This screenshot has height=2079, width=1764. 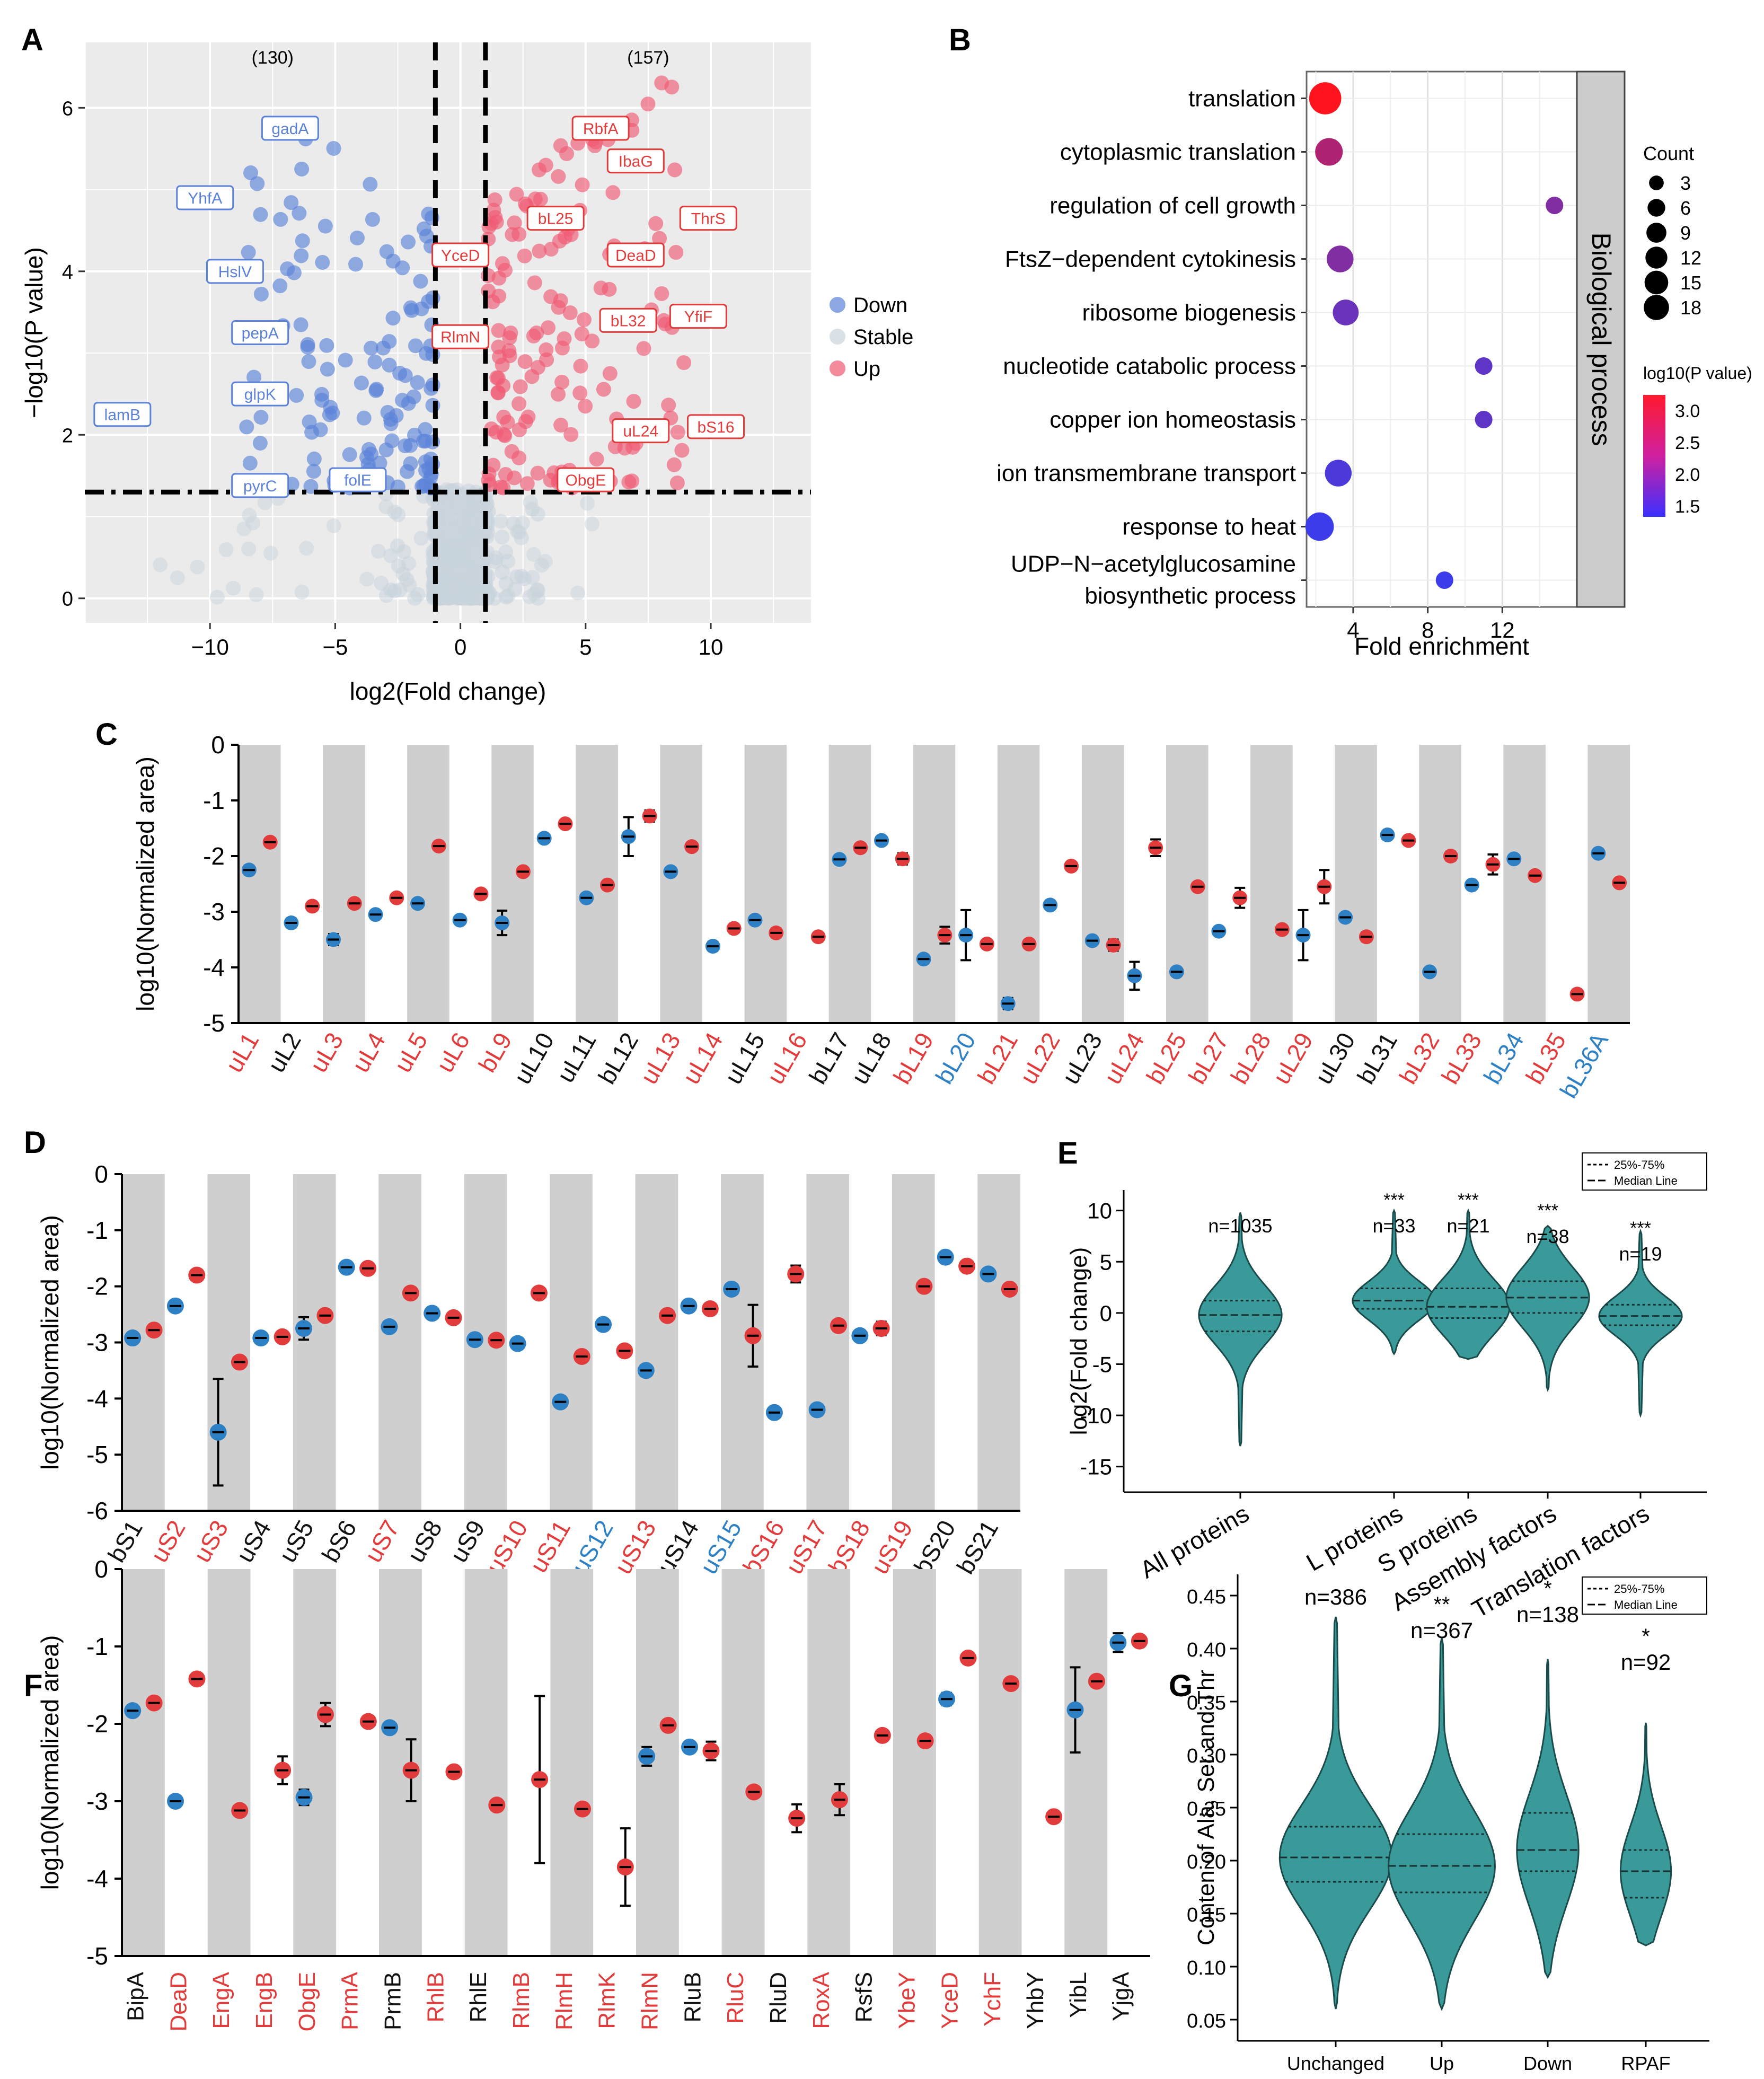 What do you see at coordinates (564, 2001) in the screenshot?
I see `x-label-RlmH: RlmH` at bounding box center [564, 2001].